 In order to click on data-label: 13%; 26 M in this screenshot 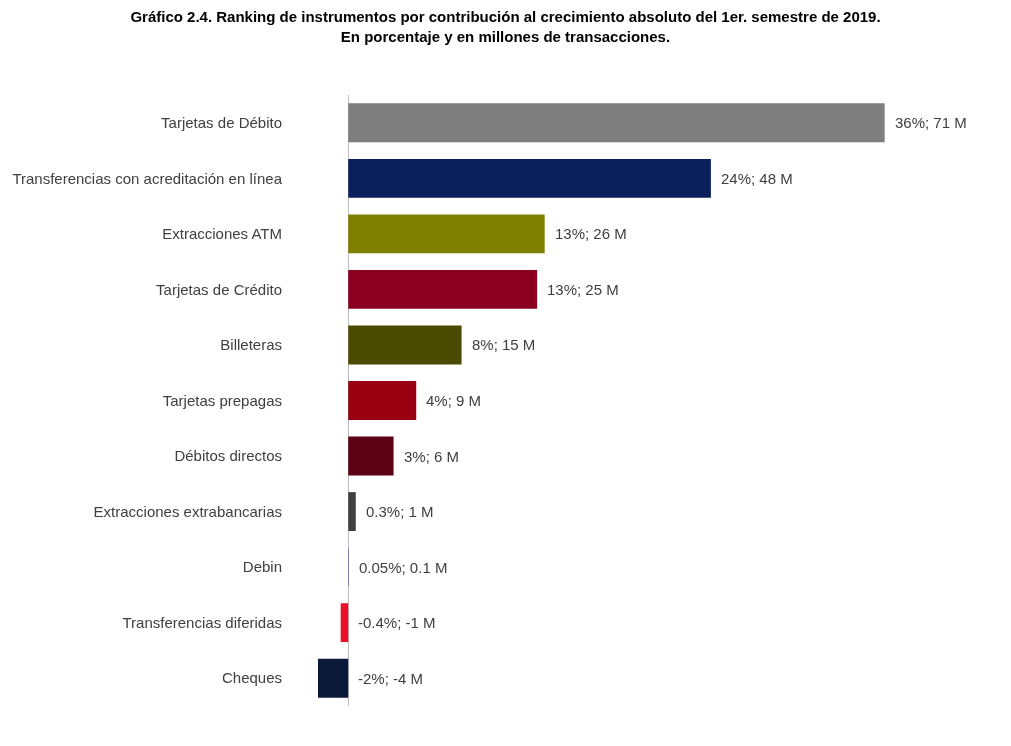, I will do `click(591, 233)`.